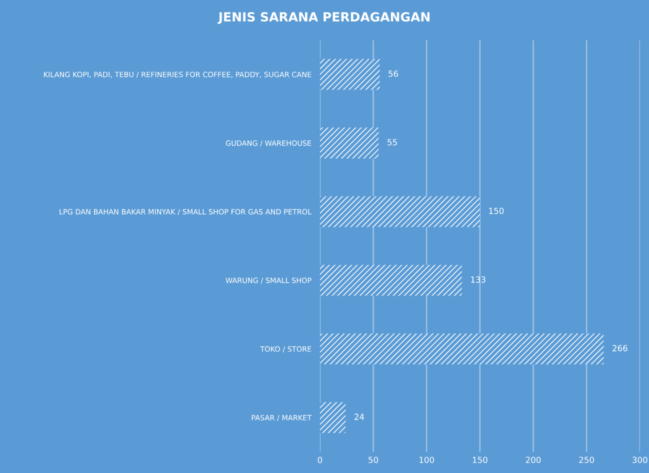 The image size is (649, 473). Describe the element at coordinates (427, 460) in the screenshot. I see `x-tick-label: 100` at that location.